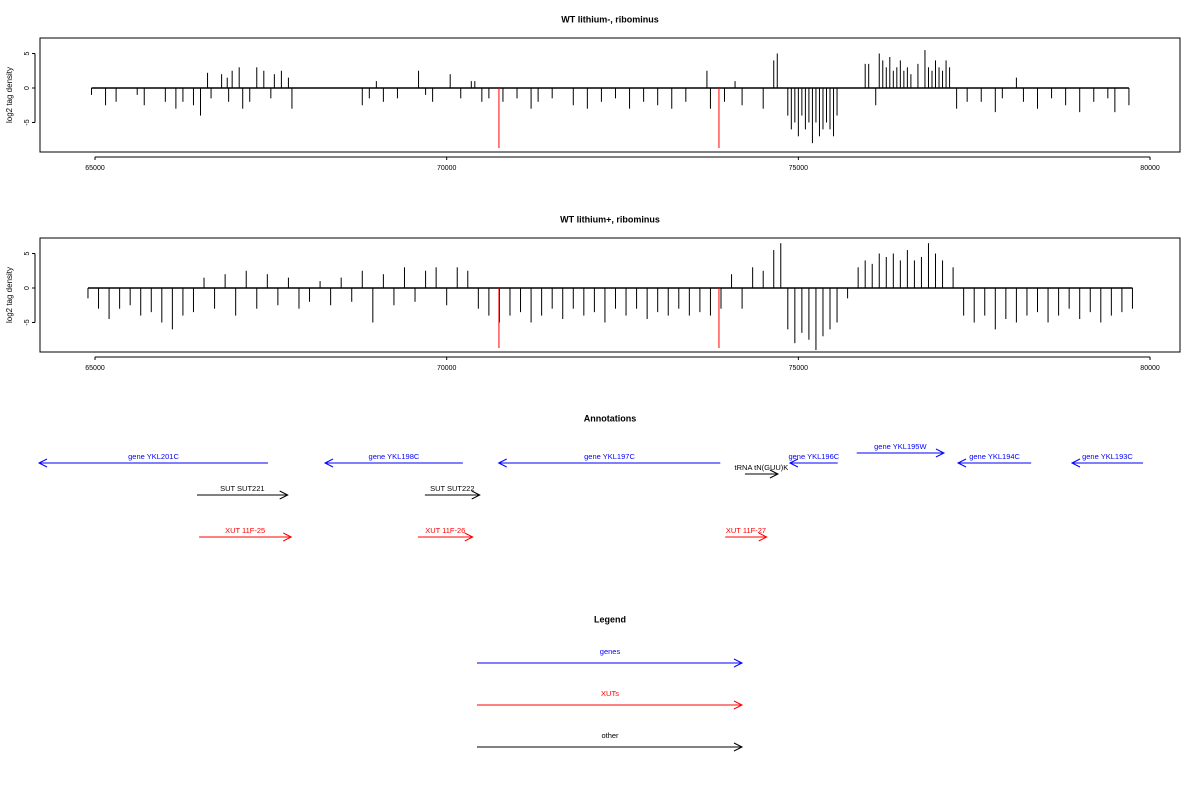  I want to click on legend-label: XUTs, so click(610, 693).